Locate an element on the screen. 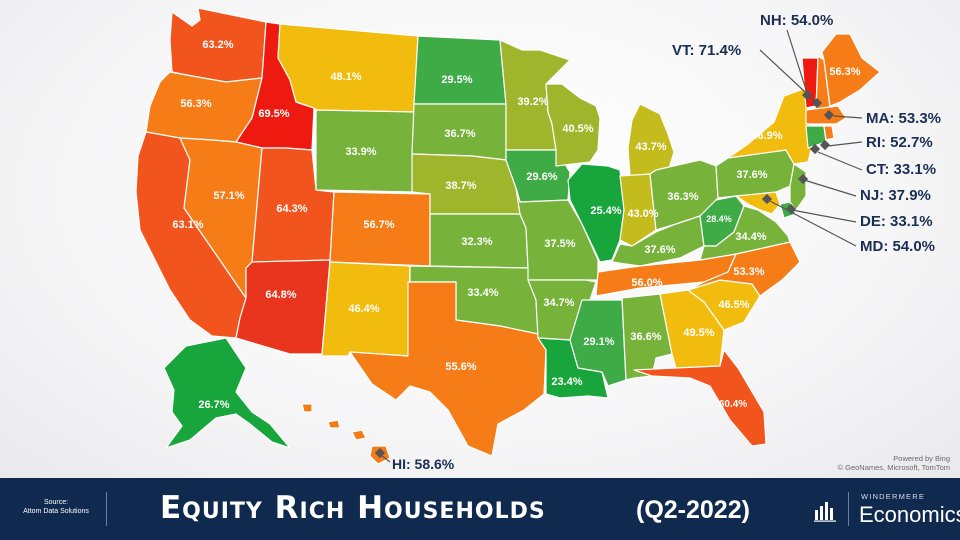 Image resolution: width=960 pixels, height=540 pixels. state-ak is located at coordinates (227, 393).